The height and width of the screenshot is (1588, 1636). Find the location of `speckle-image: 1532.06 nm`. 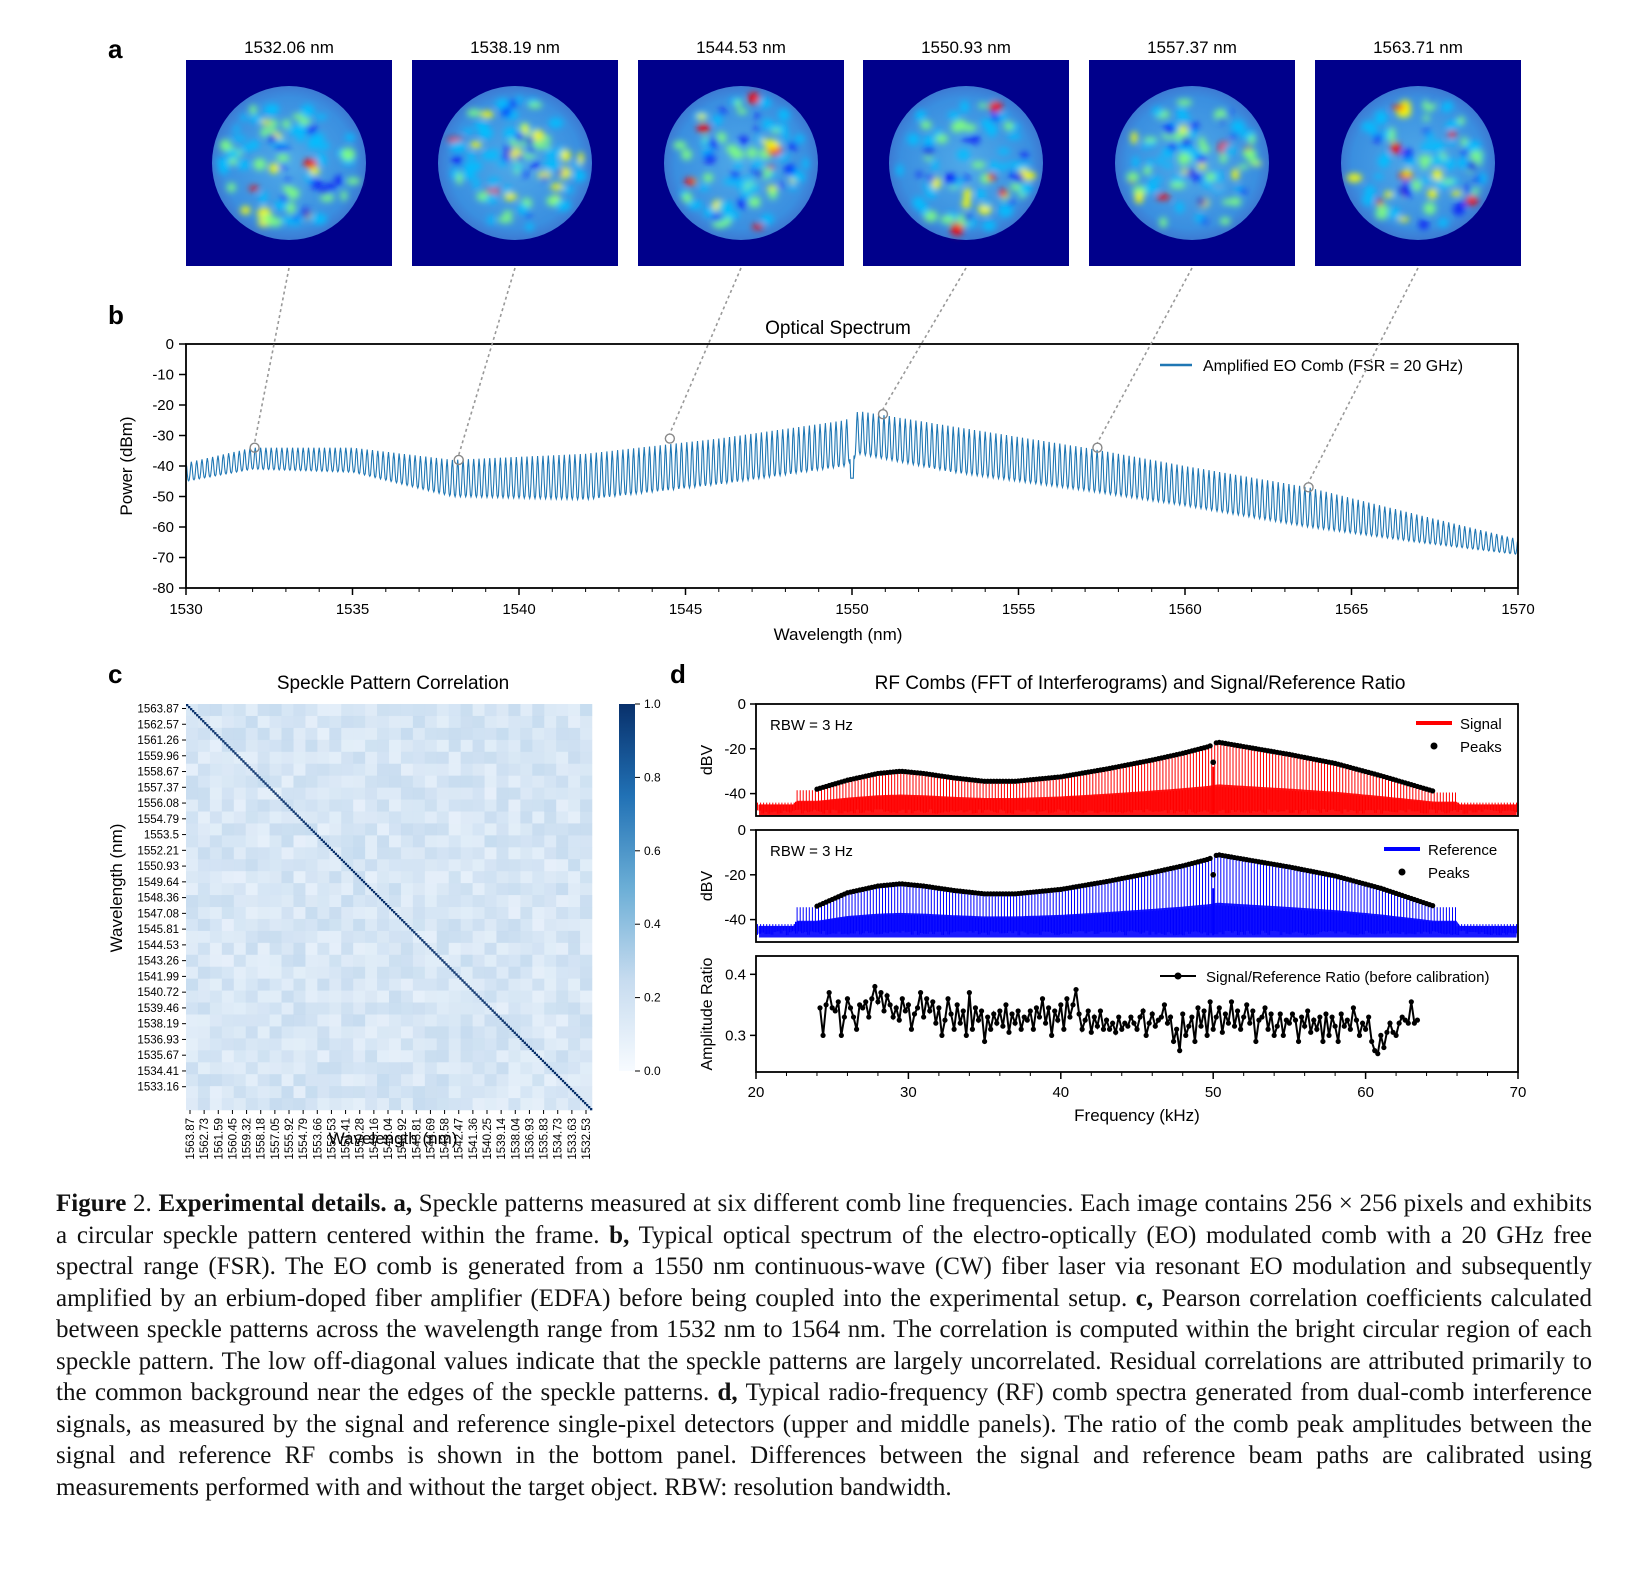

speckle-image: 1532.06 nm is located at coordinates (289, 152).